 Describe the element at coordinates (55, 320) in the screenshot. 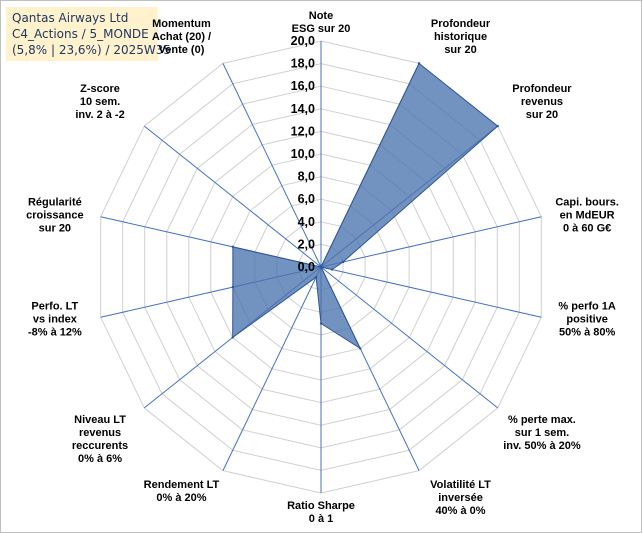

I see `radar-axis-label: Perfo. LT vs index -8% à 12%` at that location.